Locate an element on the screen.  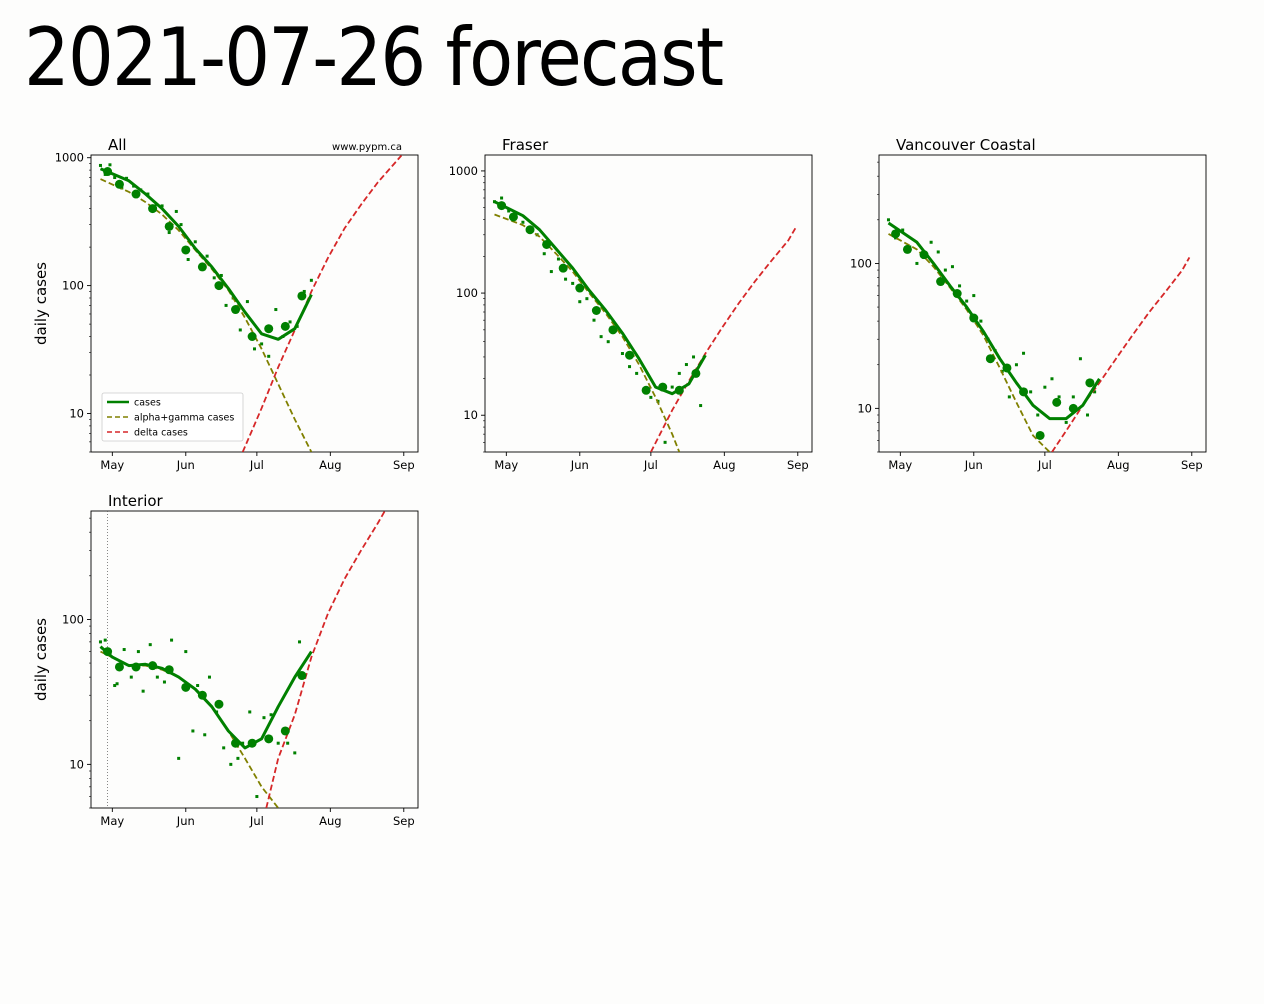
chart-title: Fraser is located at coordinates (525, 145).